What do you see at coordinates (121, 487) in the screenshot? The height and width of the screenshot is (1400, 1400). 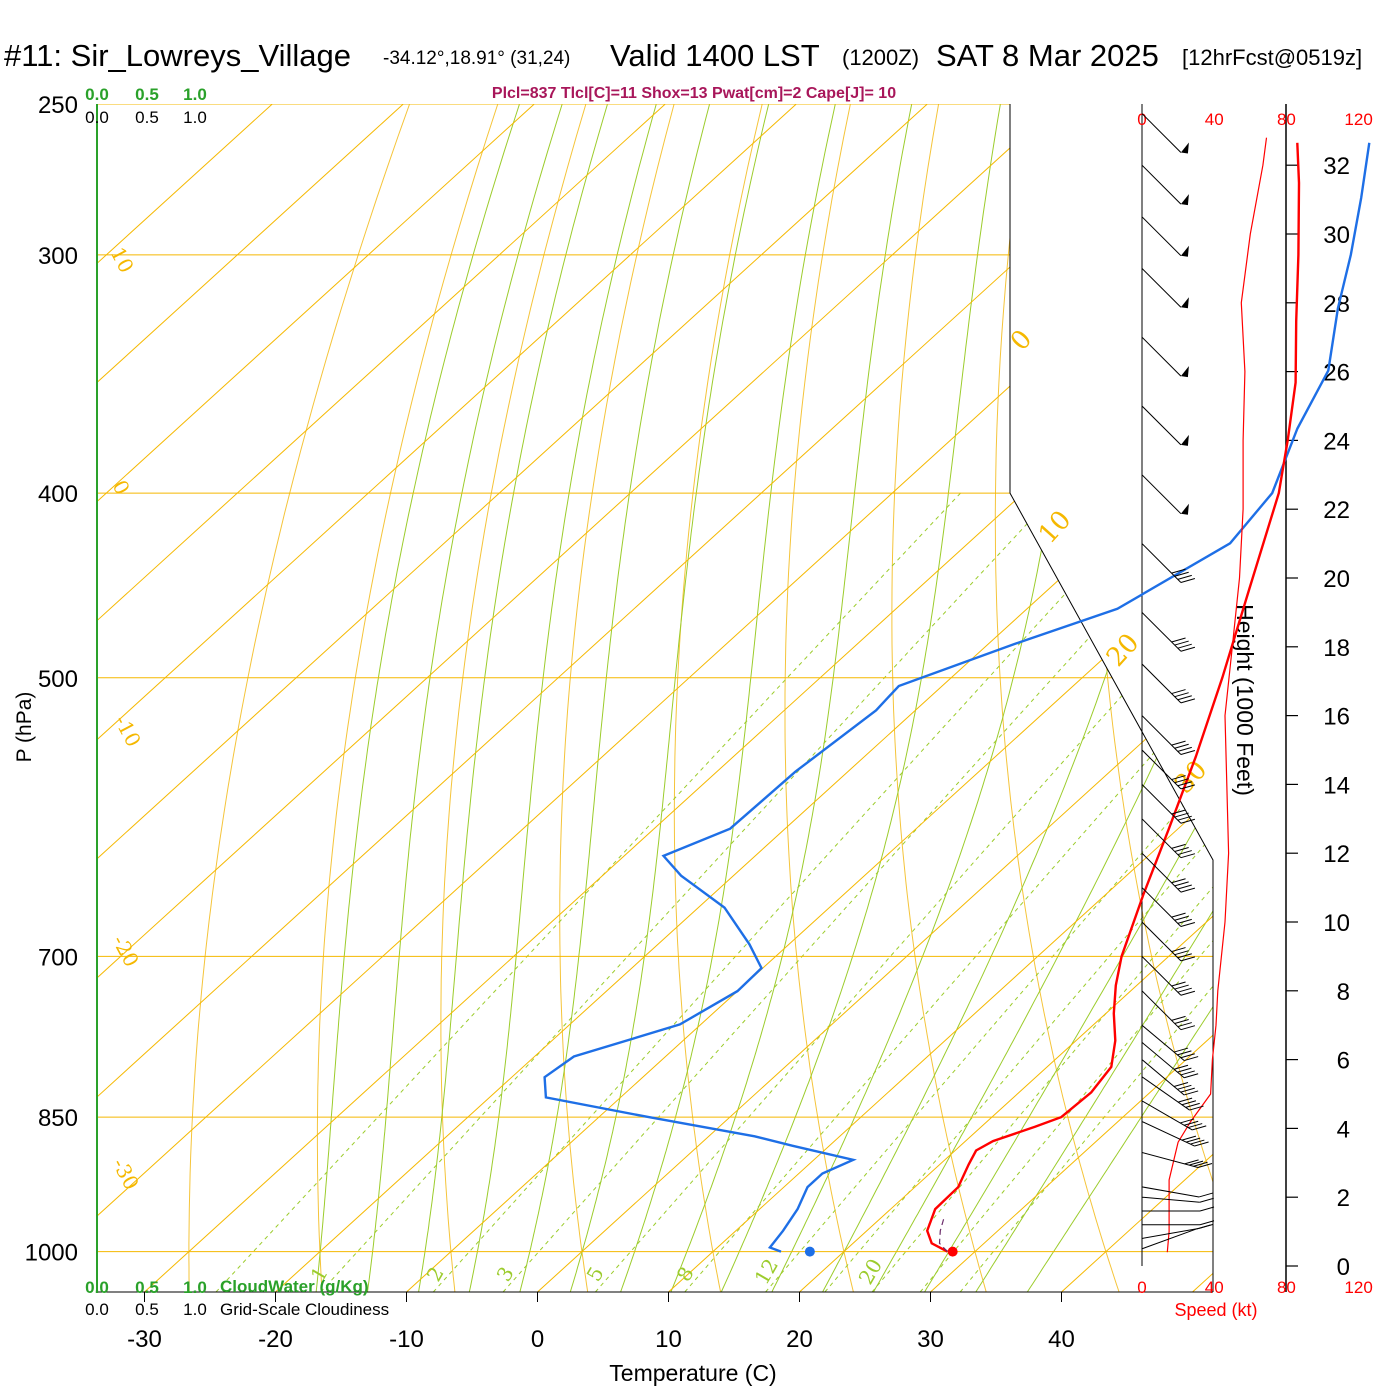 I see `isotherm-label: 0` at bounding box center [121, 487].